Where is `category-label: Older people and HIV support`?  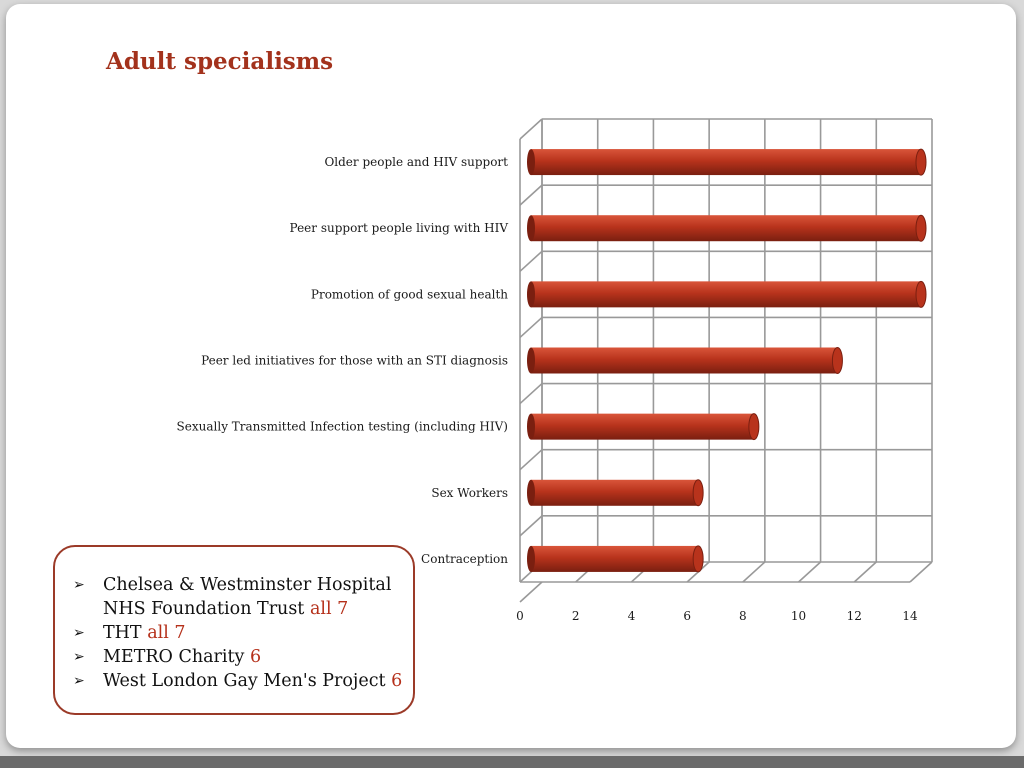
category-label: Older people and HIV support is located at coordinates (416, 162).